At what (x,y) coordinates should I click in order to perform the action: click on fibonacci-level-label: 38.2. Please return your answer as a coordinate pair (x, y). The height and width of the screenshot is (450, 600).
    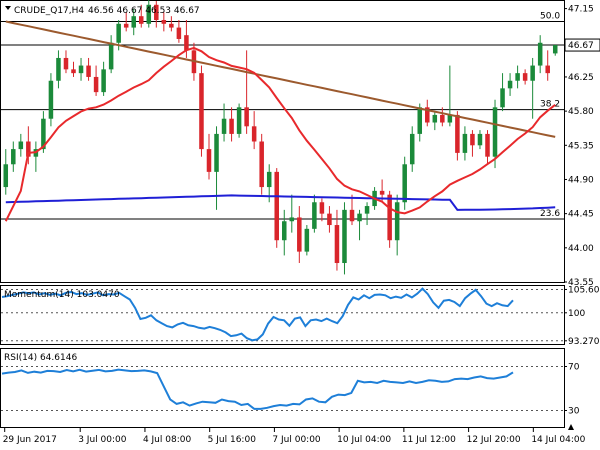
    Looking at the image, I should click on (550, 105).